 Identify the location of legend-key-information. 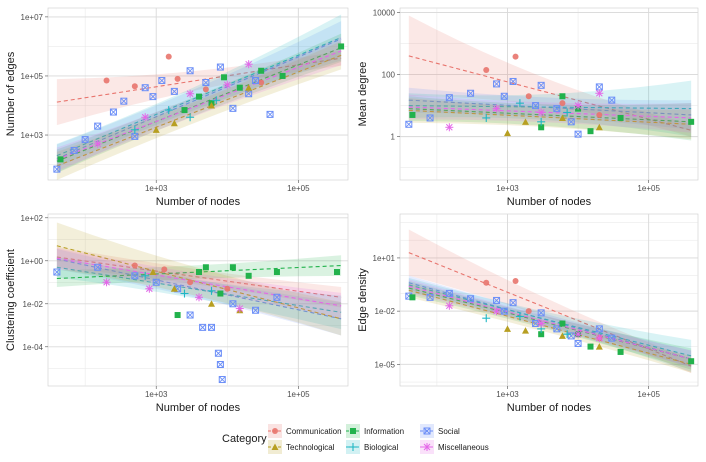
(353, 431).